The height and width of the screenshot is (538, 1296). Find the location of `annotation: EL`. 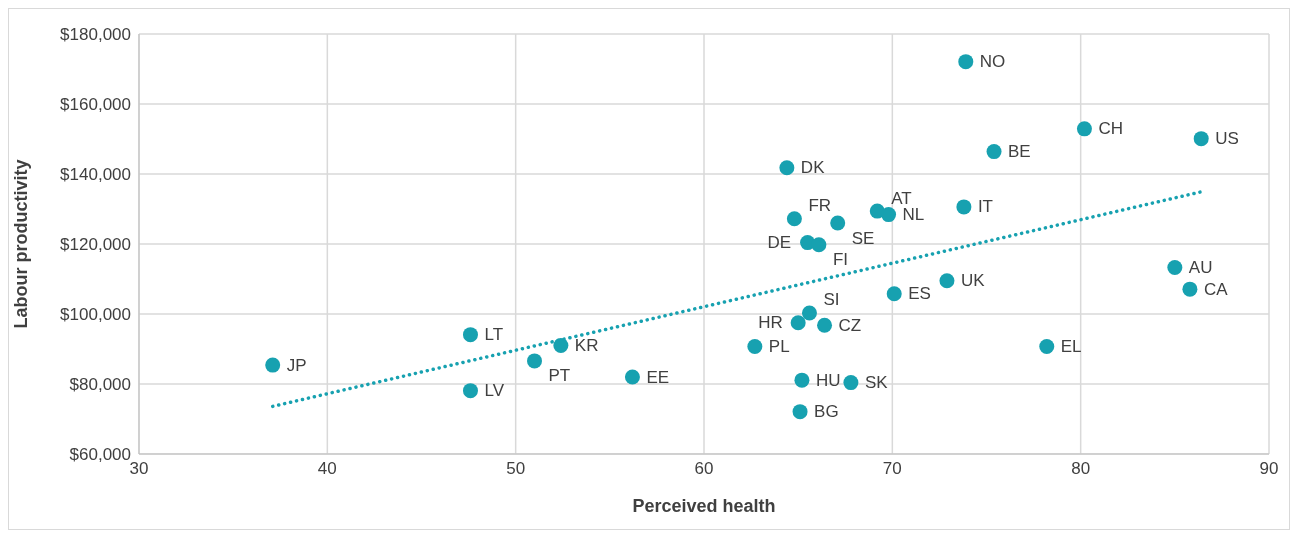

annotation: EL is located at coordinates (1071, 347).